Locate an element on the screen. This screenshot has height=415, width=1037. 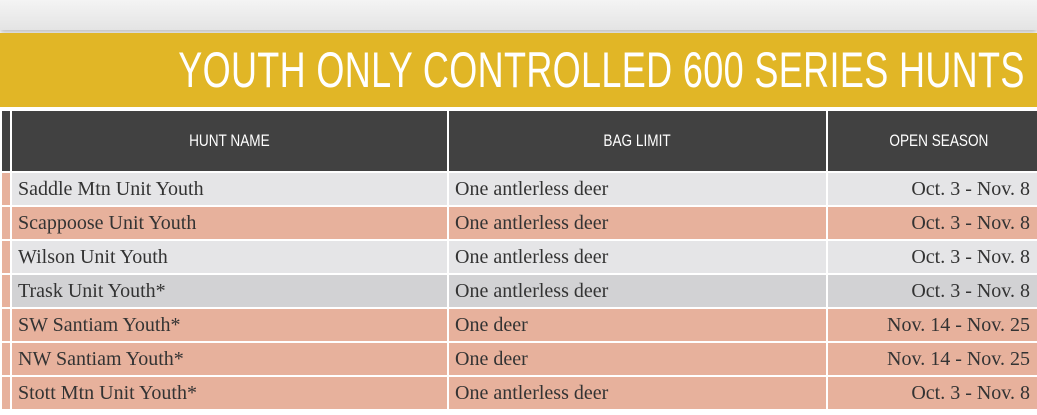
header-text: BAG LIMIT is located at coordinates (637, 140).